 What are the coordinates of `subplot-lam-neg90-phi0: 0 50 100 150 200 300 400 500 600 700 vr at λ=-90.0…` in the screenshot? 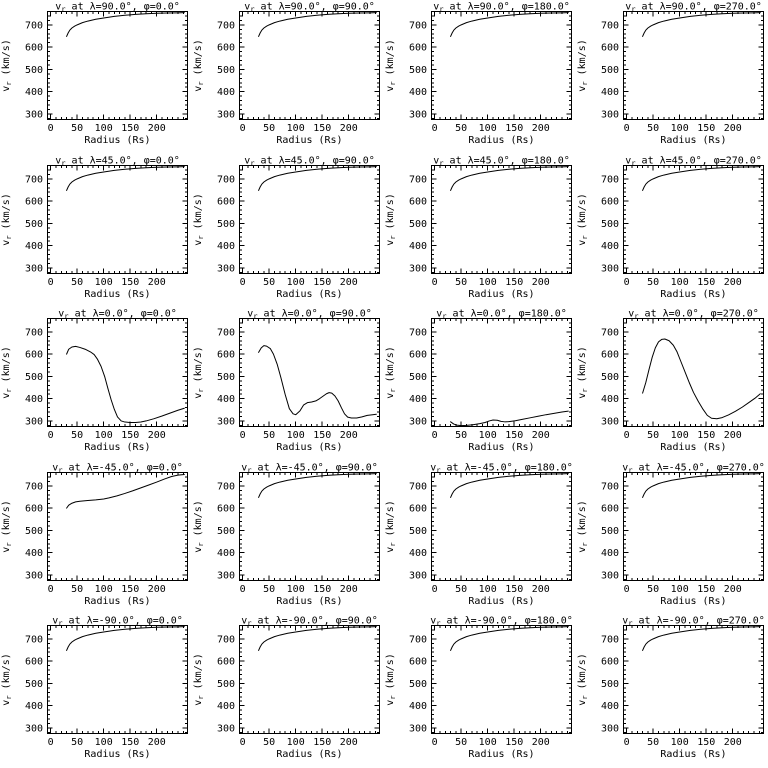 It's located at (96, 691).